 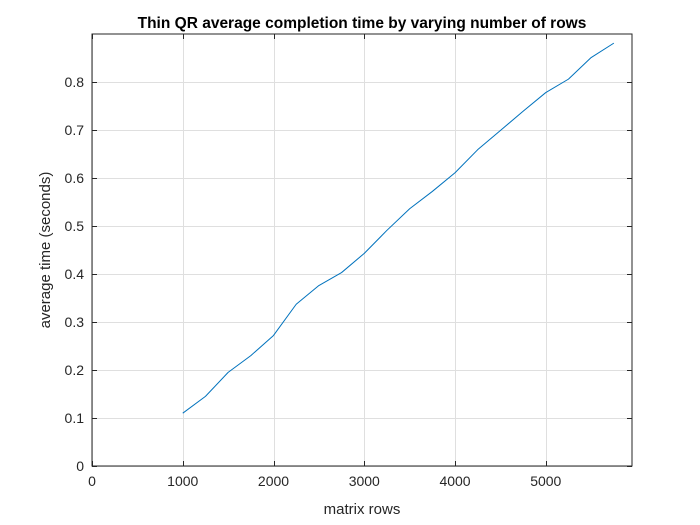 I want to click on y-tick-label: 0.8, so click(x=75, y=82).